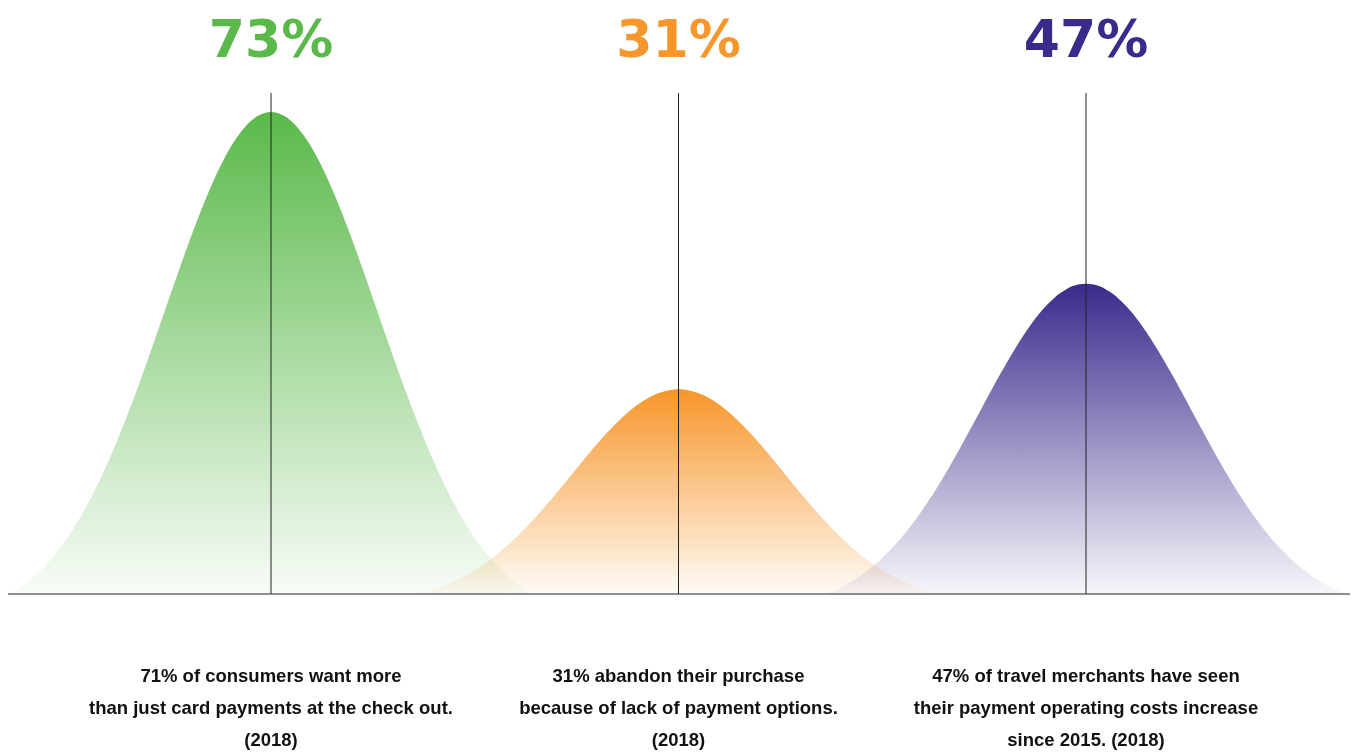  I want to click on data-label: 31%, so click(678, 39).